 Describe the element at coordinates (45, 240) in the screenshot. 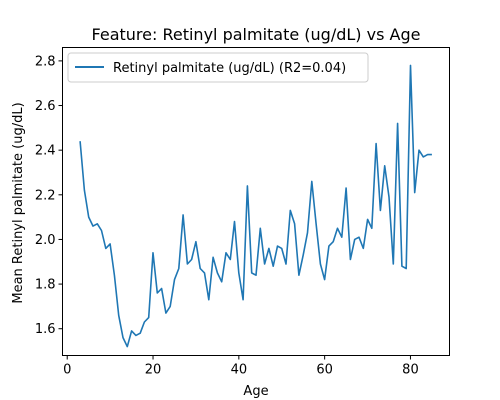

I see `y-tick-label: 2.0` at that location.